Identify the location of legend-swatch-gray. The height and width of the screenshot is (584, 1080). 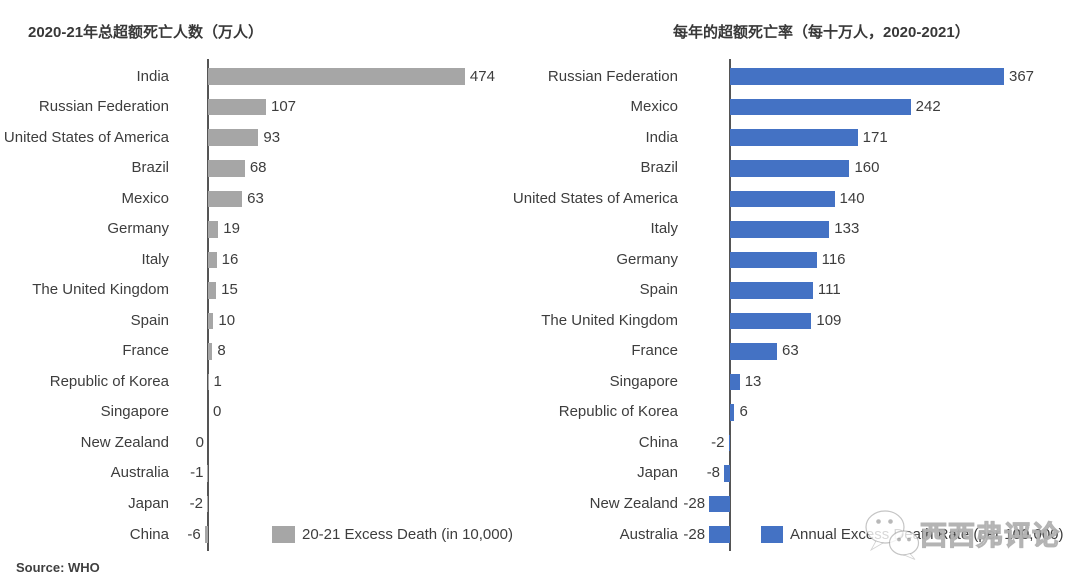
(283, 534).